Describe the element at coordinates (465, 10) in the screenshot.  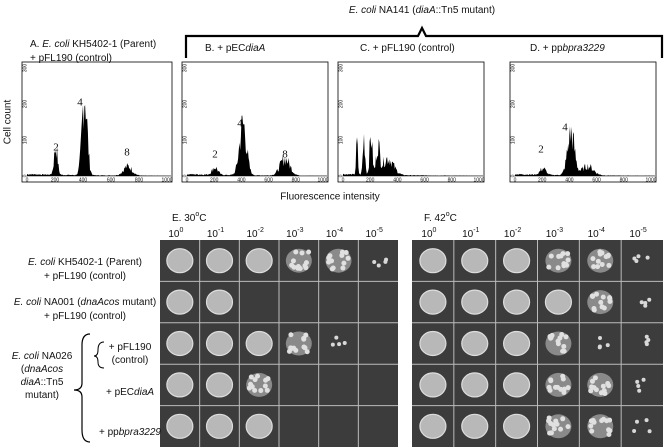
I see `text-run: ::Tn5 mutant)` at that location.